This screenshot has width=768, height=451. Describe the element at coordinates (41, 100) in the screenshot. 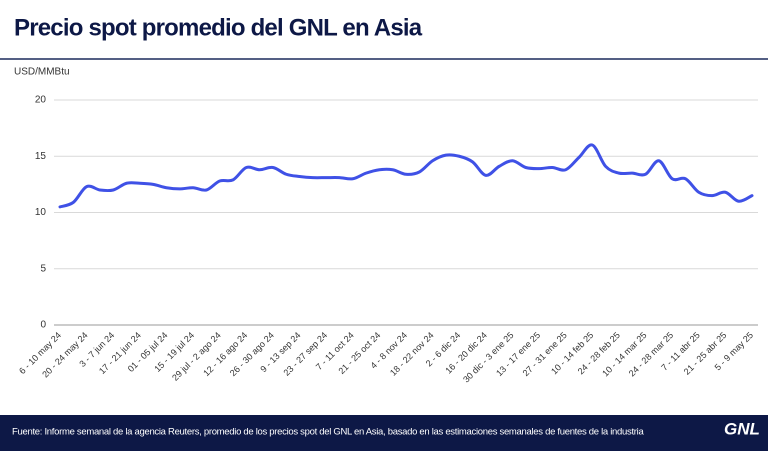

I see `y-tick-label: 20` at that location.